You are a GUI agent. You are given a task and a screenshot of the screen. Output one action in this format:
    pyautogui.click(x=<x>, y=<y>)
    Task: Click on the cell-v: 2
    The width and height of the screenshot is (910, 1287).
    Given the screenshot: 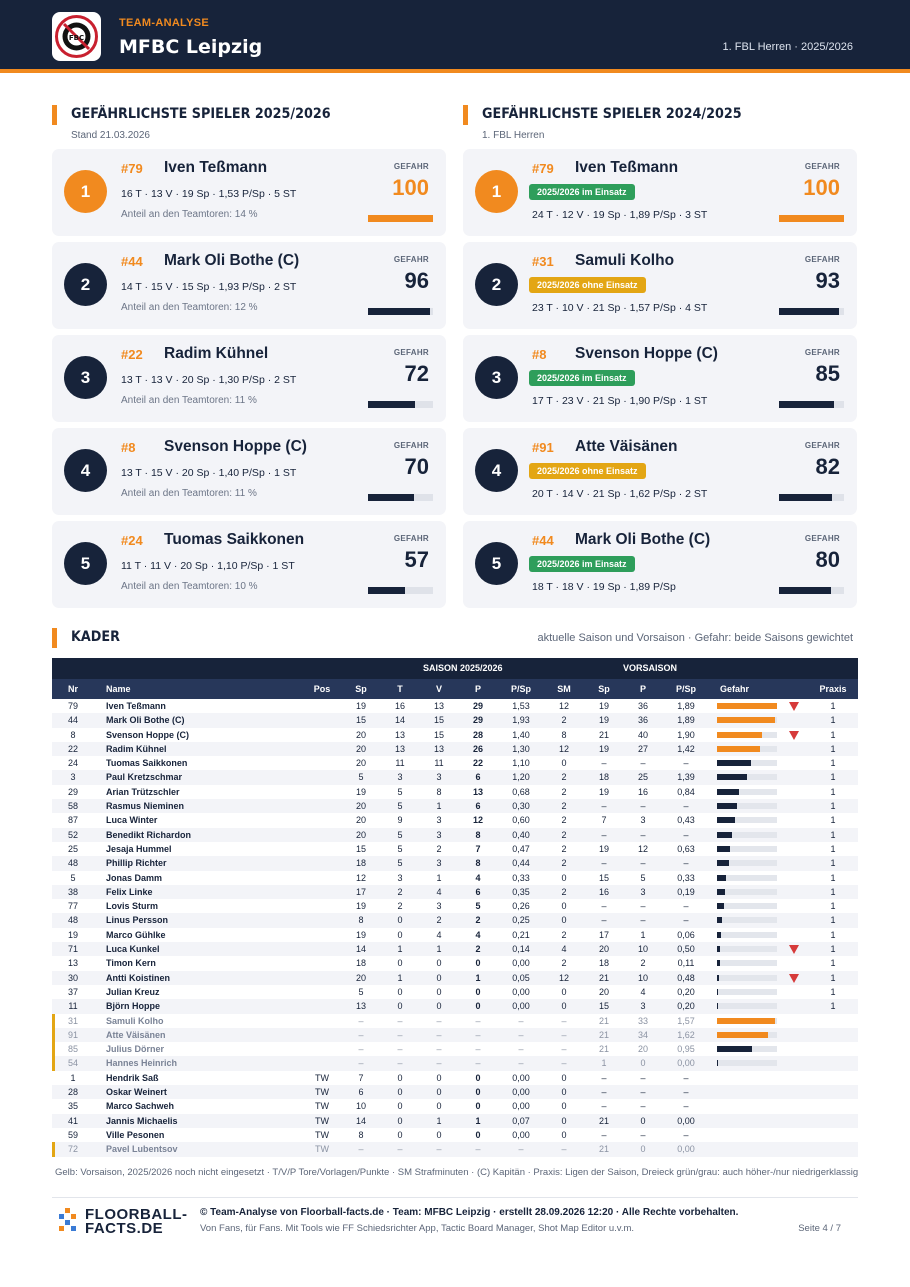 What is the action you would take?
    pyautogui.click(x=439, y=920)
    